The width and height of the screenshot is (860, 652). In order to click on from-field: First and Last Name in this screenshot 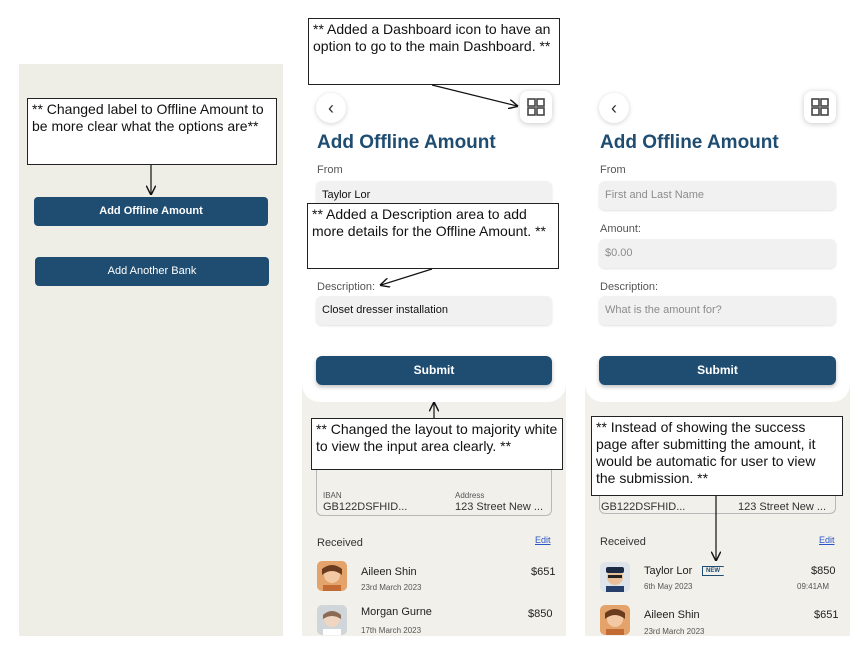, I will do `click(717, 195)`.